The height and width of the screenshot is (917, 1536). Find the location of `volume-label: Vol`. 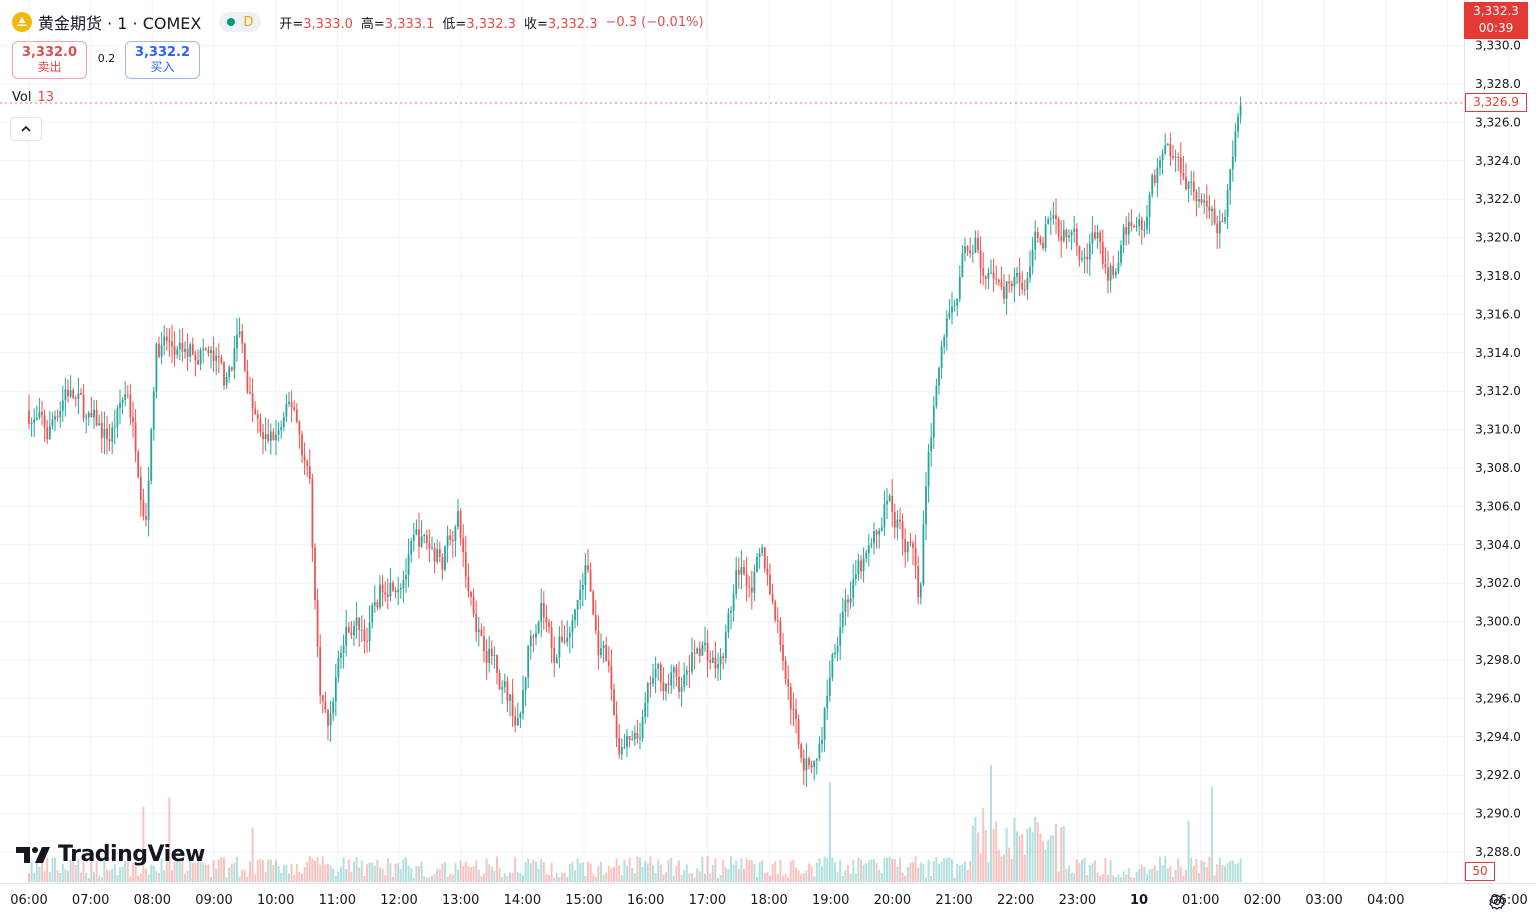

volume-label: Vol is located at coordinates (22, 97).